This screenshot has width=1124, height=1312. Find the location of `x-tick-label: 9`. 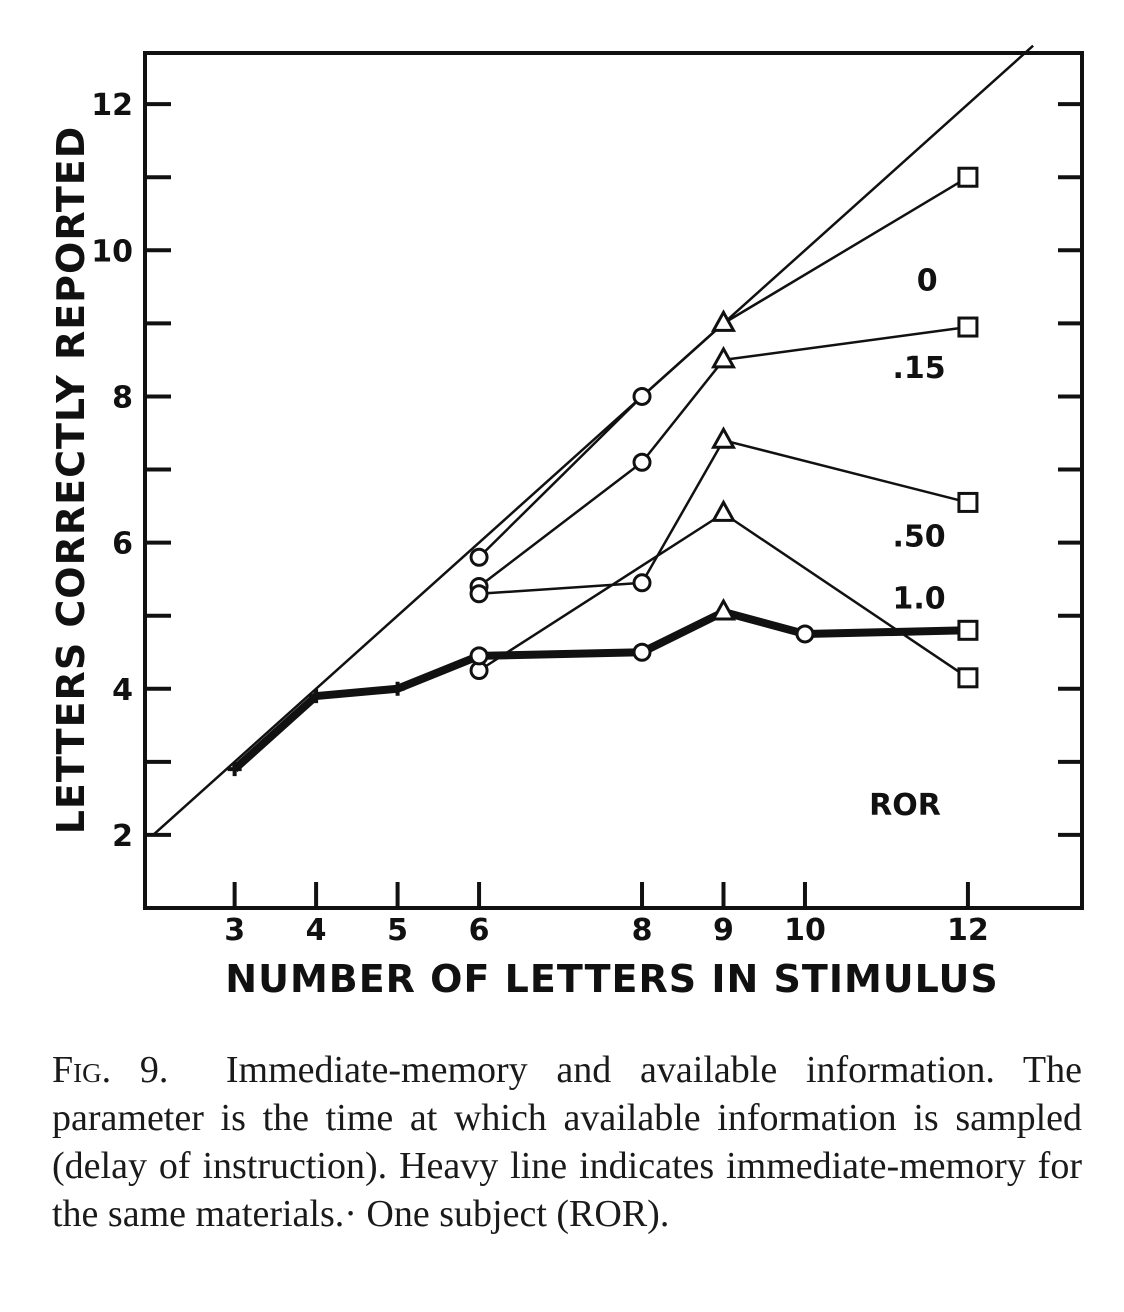

x-tick-label: 9 is located at coordinates (723, 930).